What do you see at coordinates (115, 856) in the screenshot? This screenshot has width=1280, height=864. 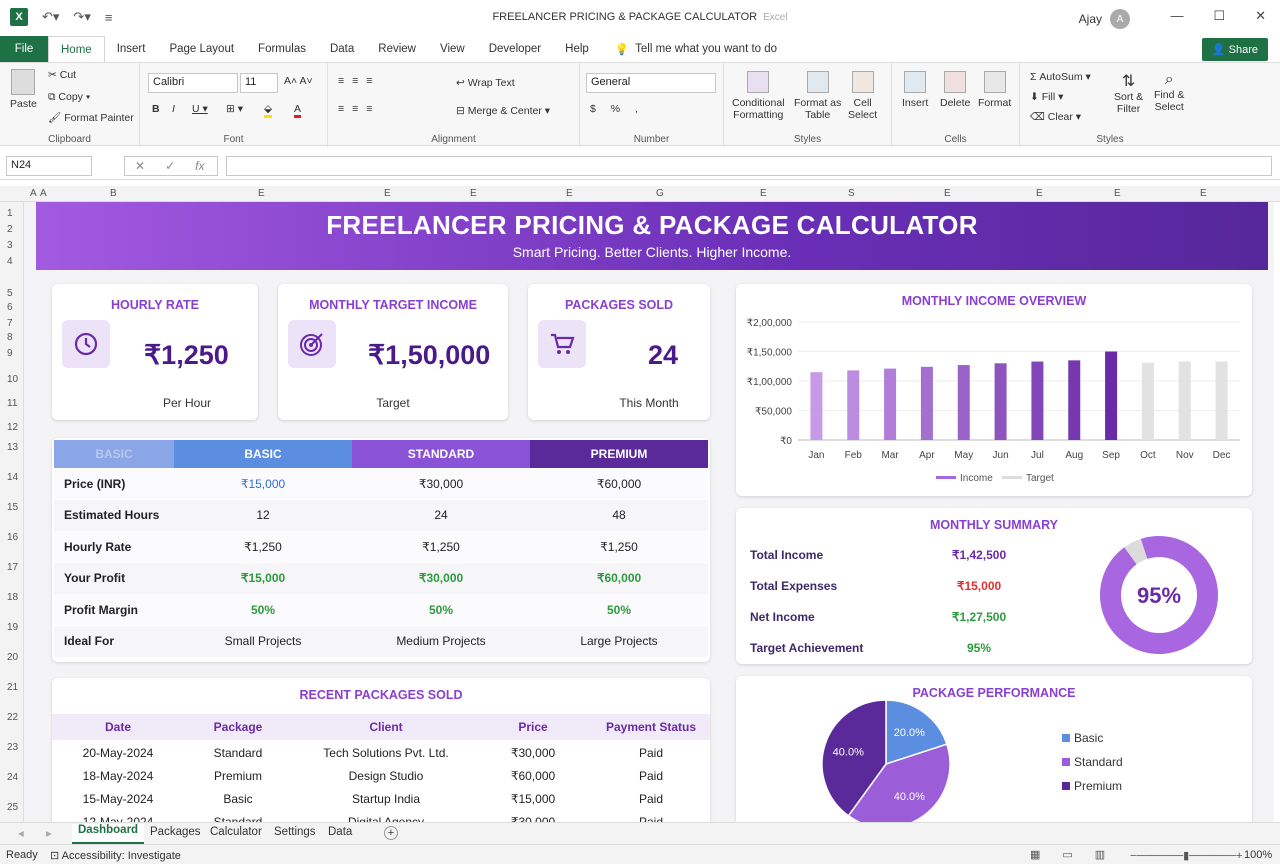 I see `accessibility-status: ⊡ Accessibility: Investigate` at bounding box center [115, 856].